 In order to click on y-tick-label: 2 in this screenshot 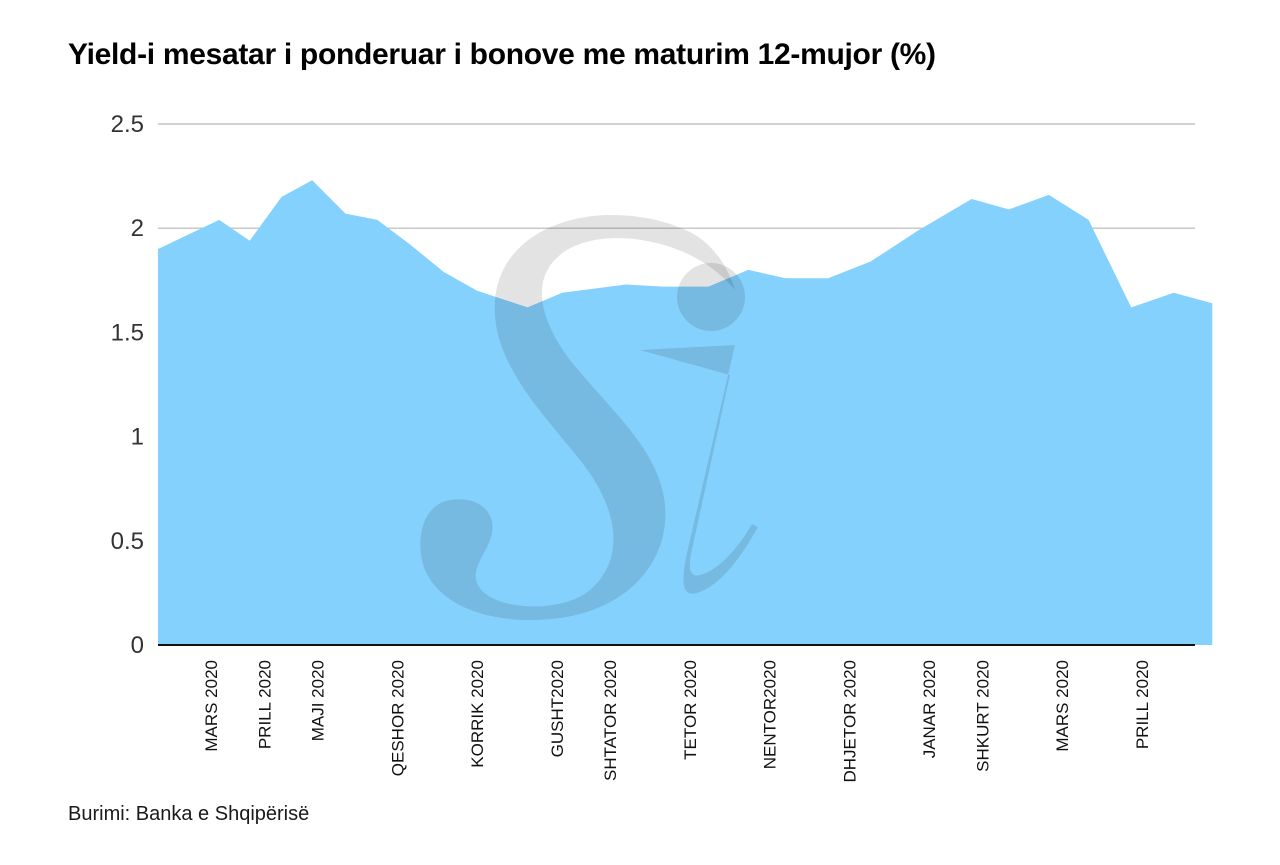, I will do `click(137, 228)`.